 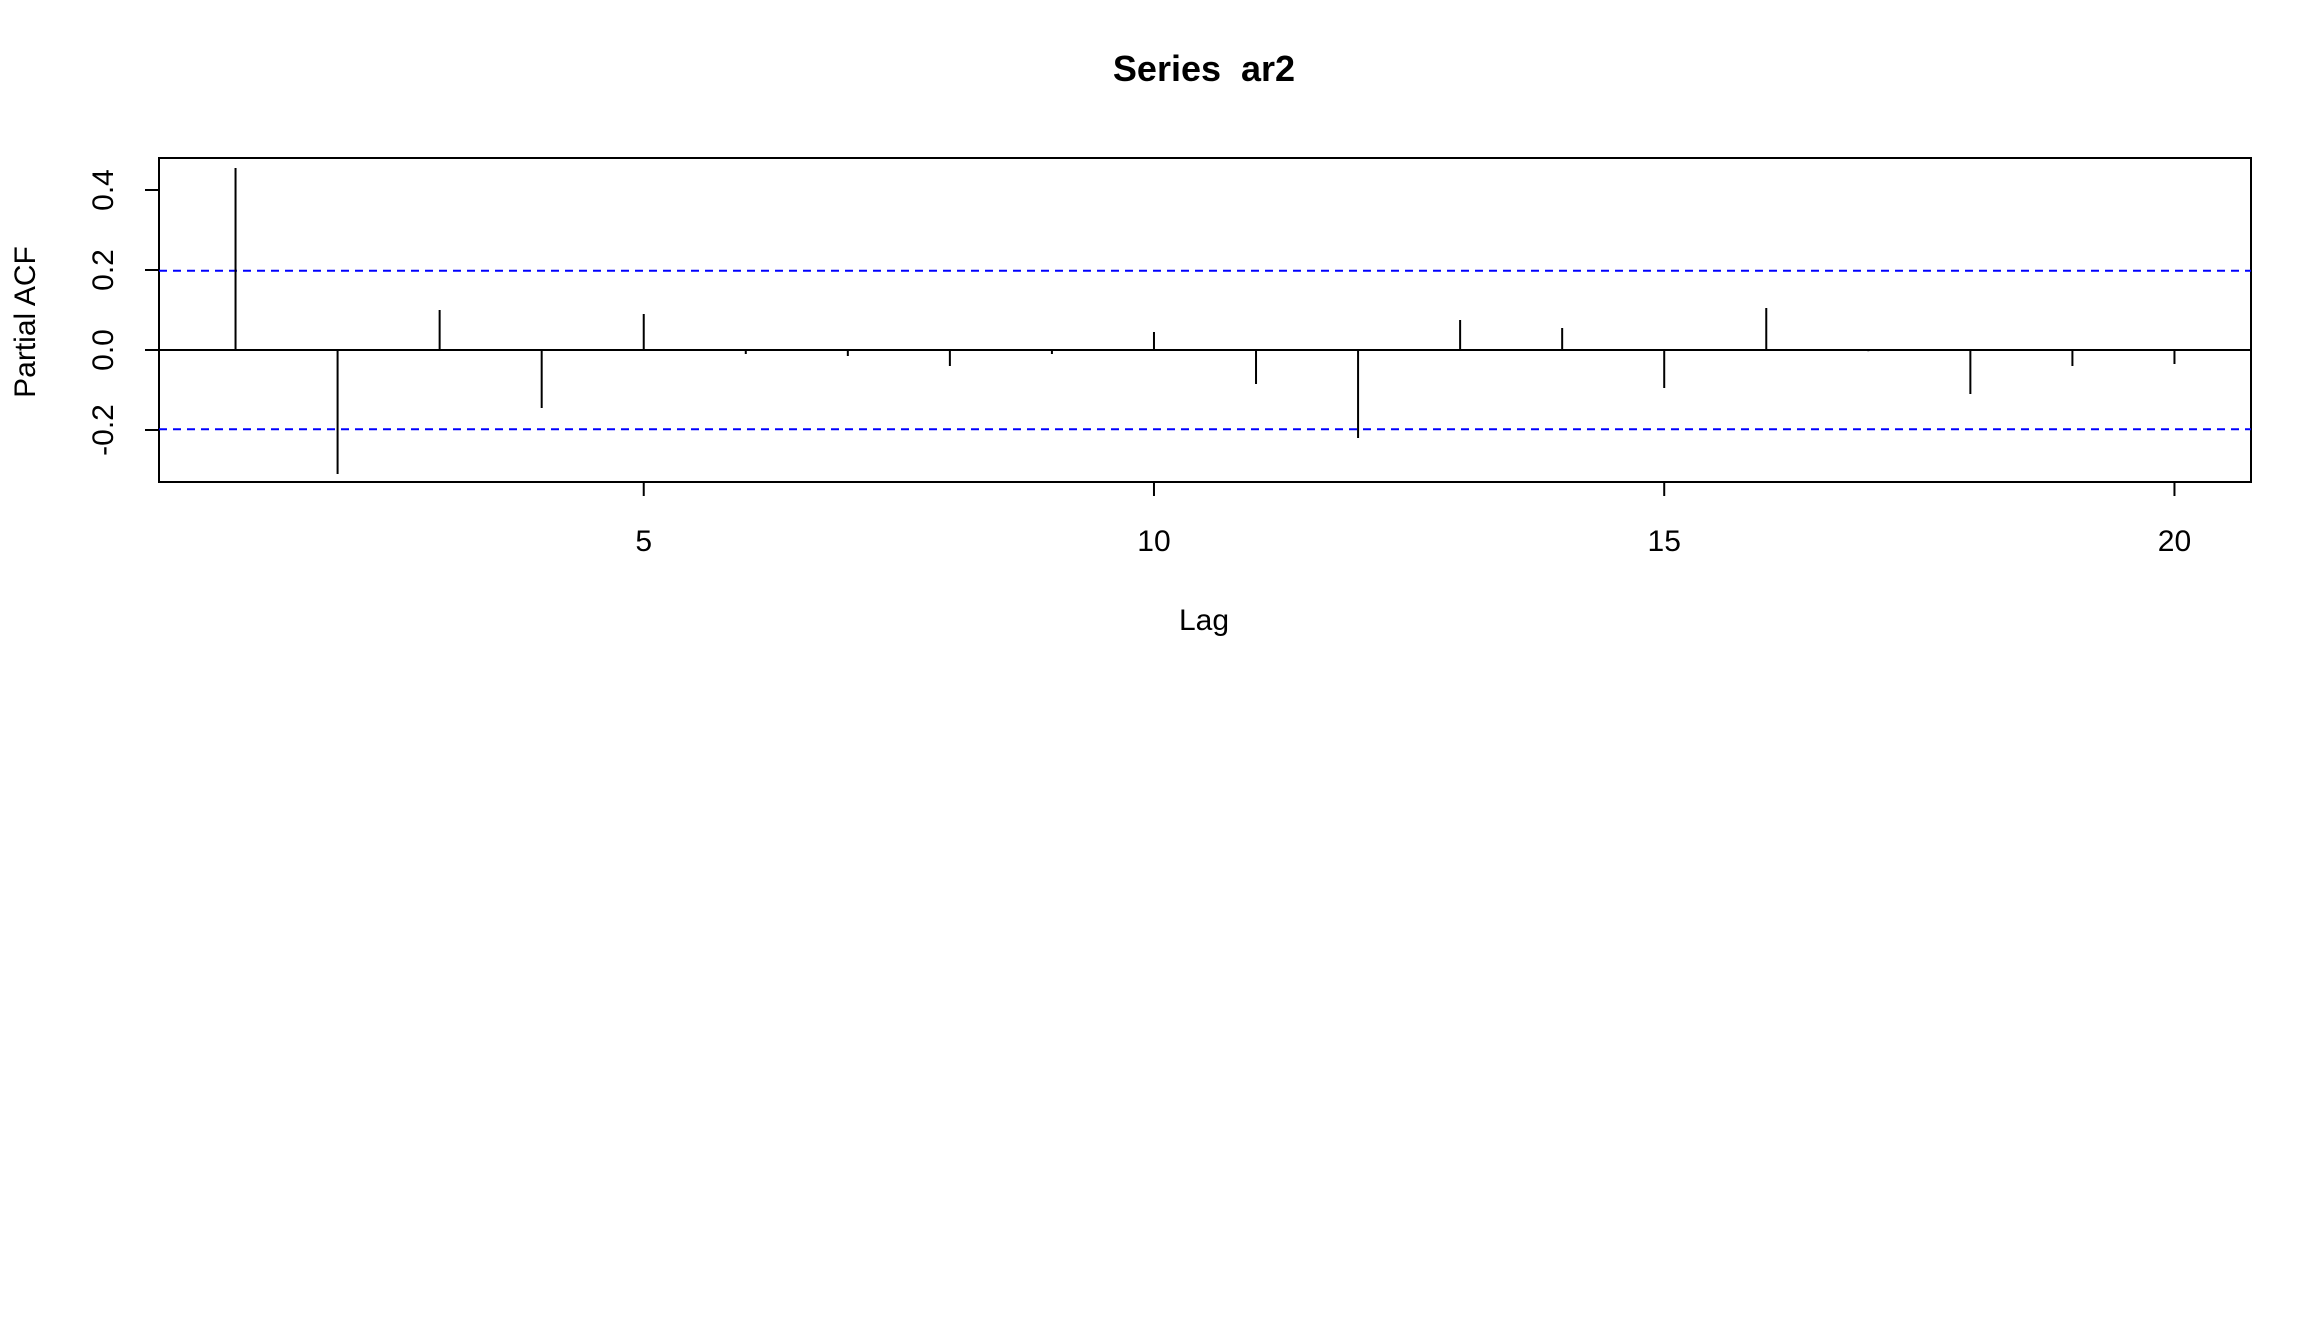 I want to click on x-tick-label: 5, so click(x=643, y=541).